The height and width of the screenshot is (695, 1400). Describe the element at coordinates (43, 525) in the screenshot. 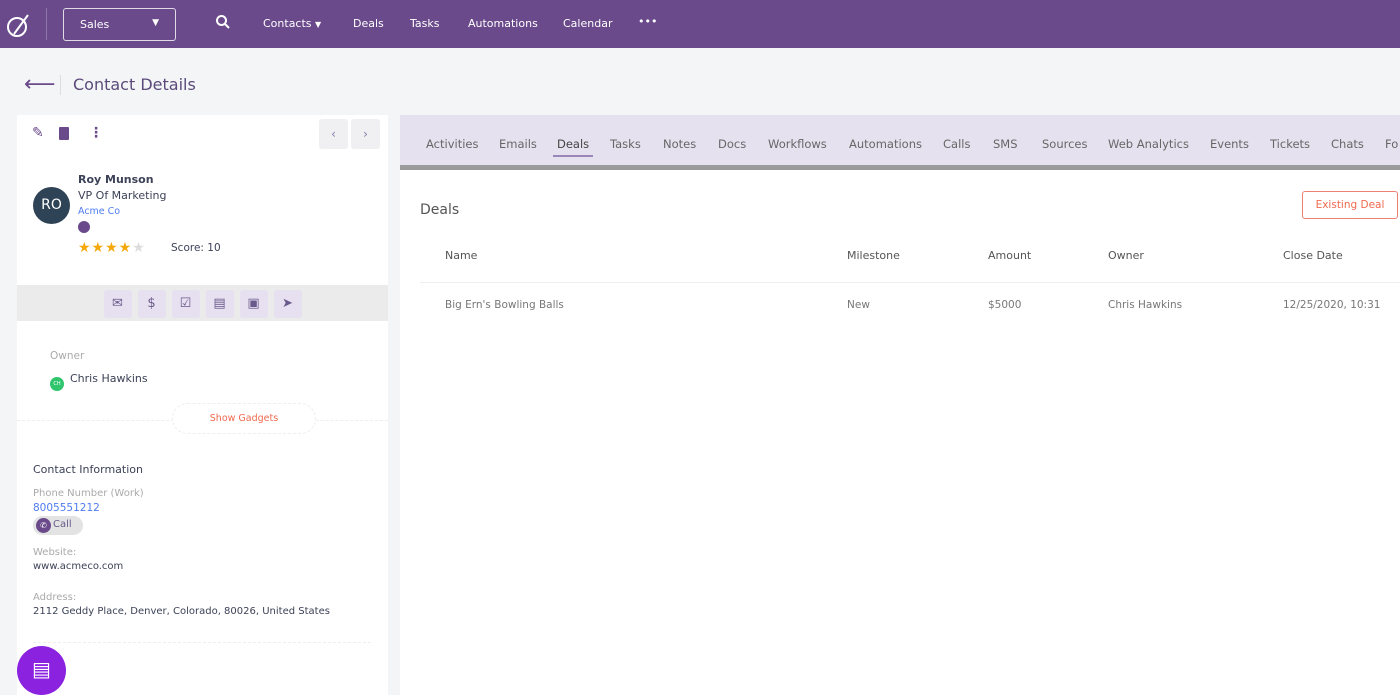

I see `phone-icon: ✆` at that location.